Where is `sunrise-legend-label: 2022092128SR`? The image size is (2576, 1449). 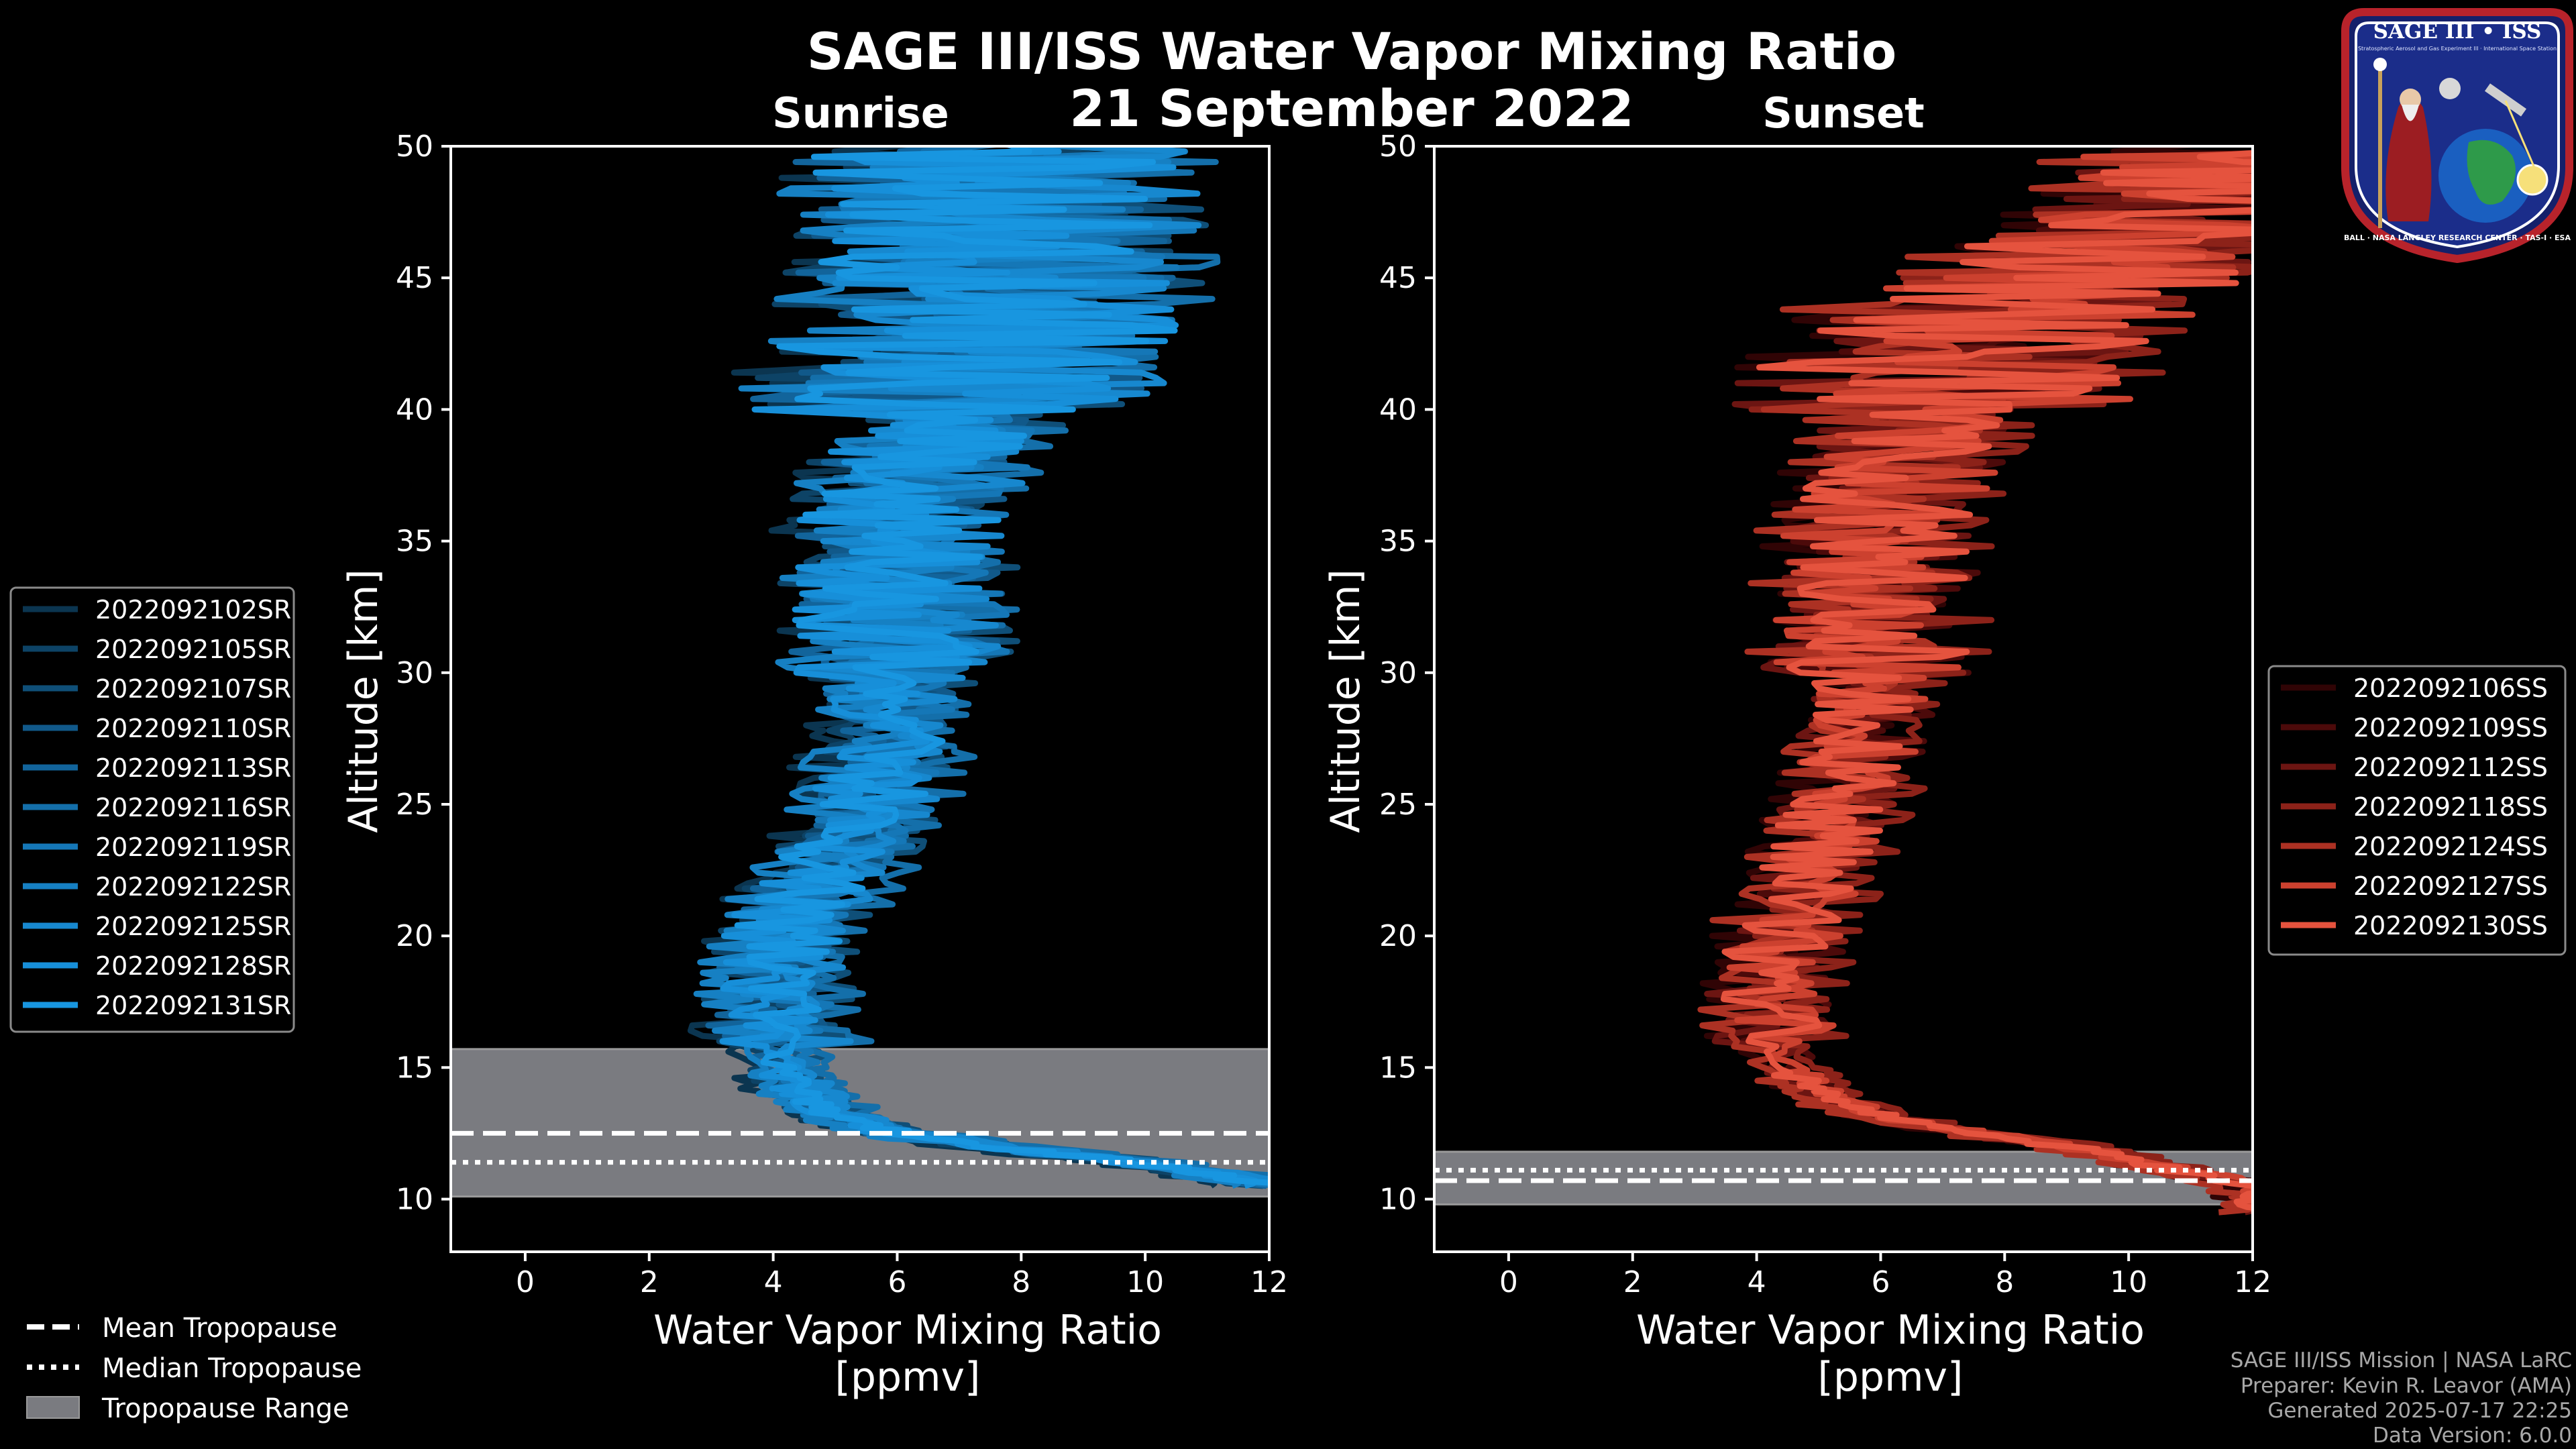
sunrise-legend-label: 2022092128SR is located at coordinates (193, 966).